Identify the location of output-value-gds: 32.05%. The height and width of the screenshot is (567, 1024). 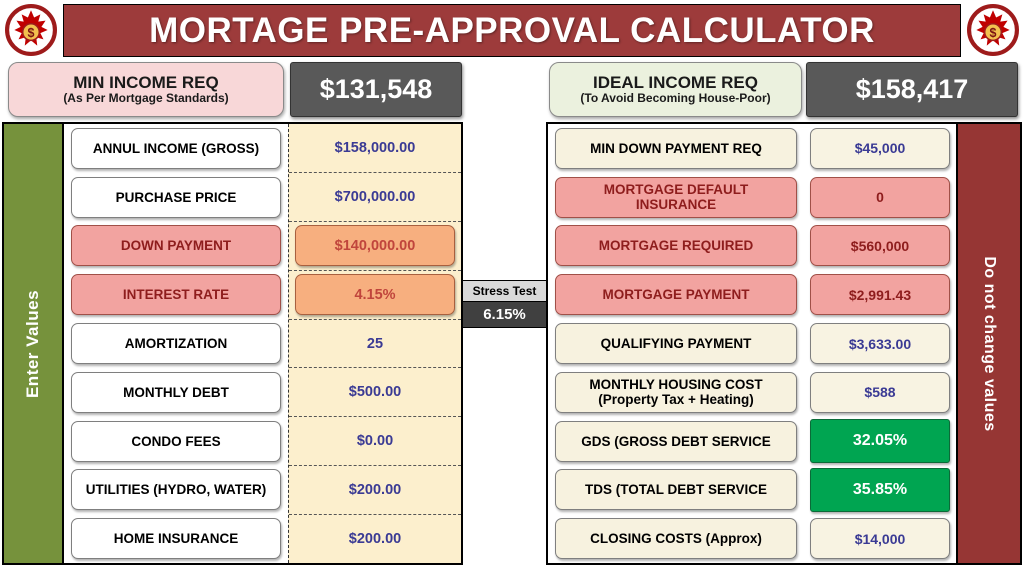
(880, 441).